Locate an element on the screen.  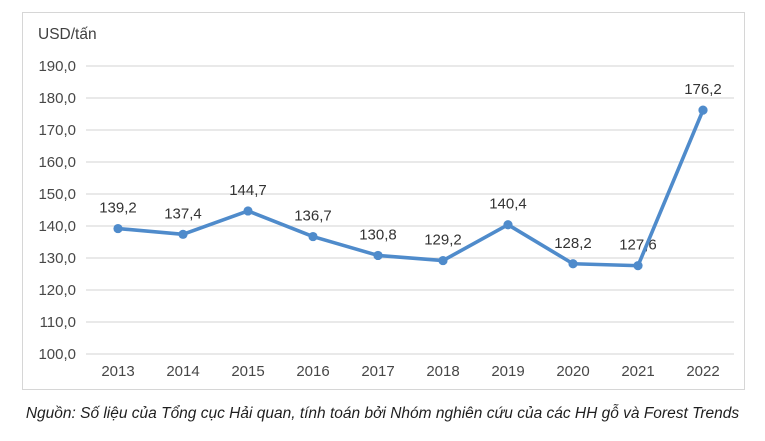
y-tick-label: 110,0 is located at coordinates (58, 322).